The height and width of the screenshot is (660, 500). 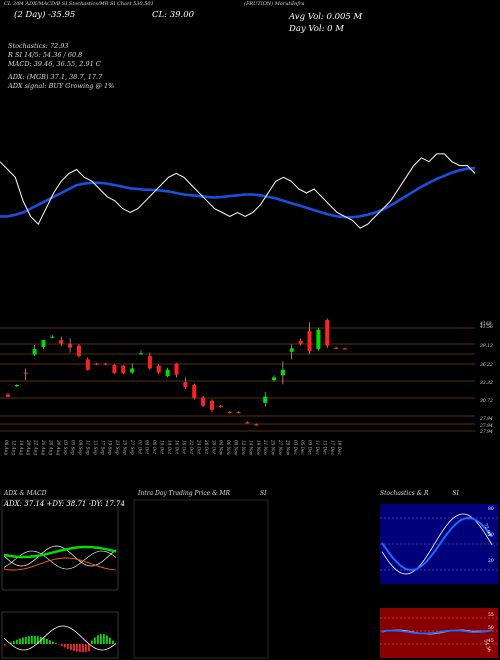 What do you see at coordinates (117, 447) in the screenshot?
I see `date-tick-label: 23 Sep` at bounding box center [117, 447].